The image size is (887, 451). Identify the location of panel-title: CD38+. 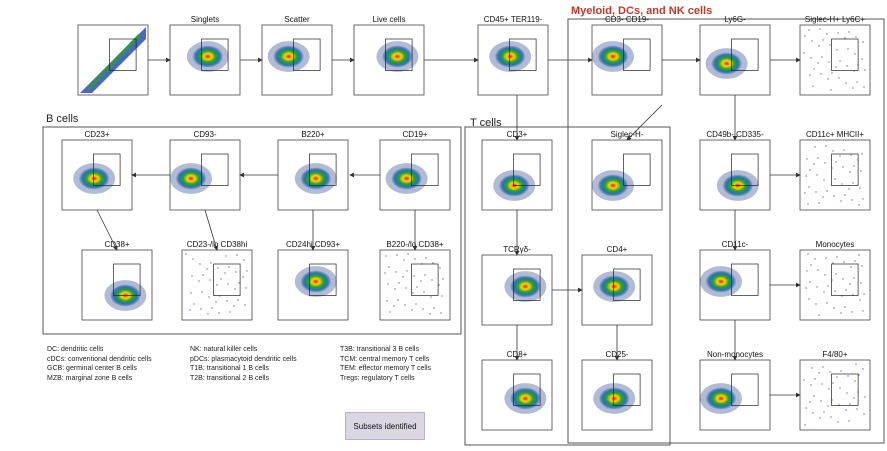
(116, 244).